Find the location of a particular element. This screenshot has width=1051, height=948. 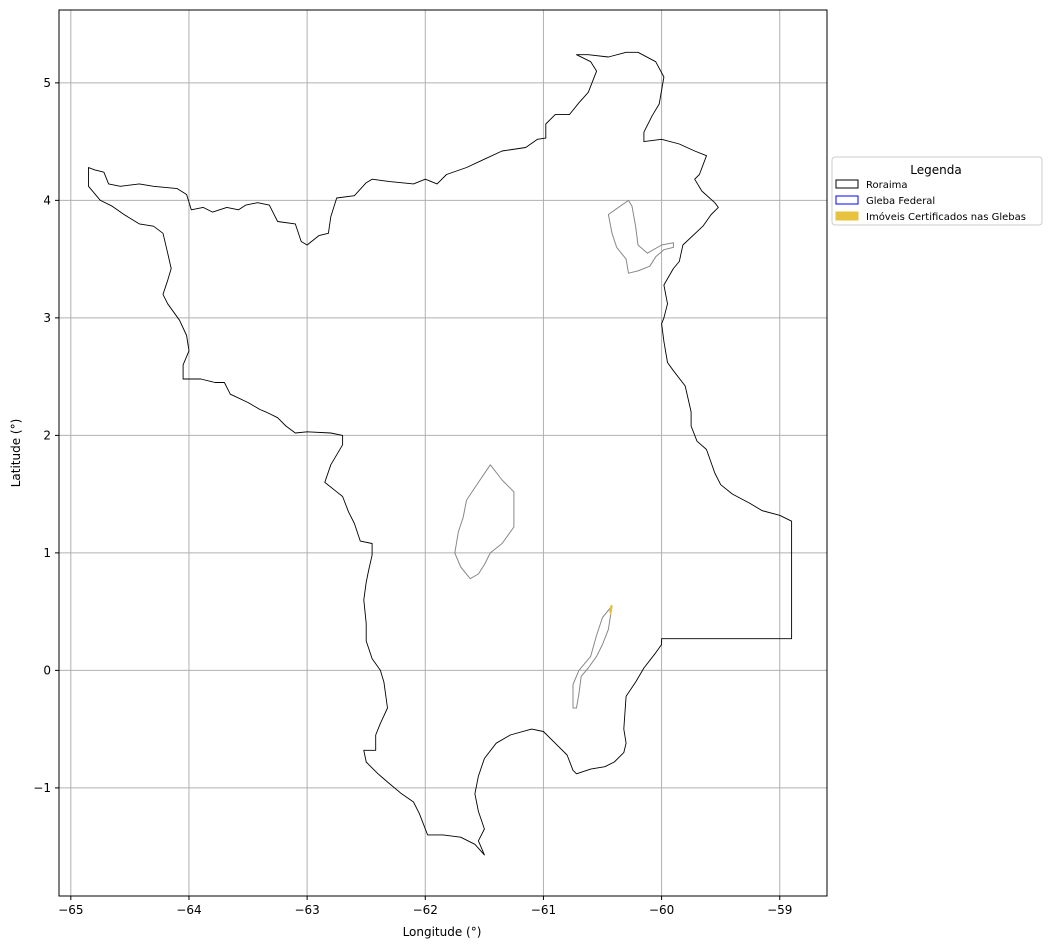

x-tick-label: −65 is located at coordinates (70, 910).